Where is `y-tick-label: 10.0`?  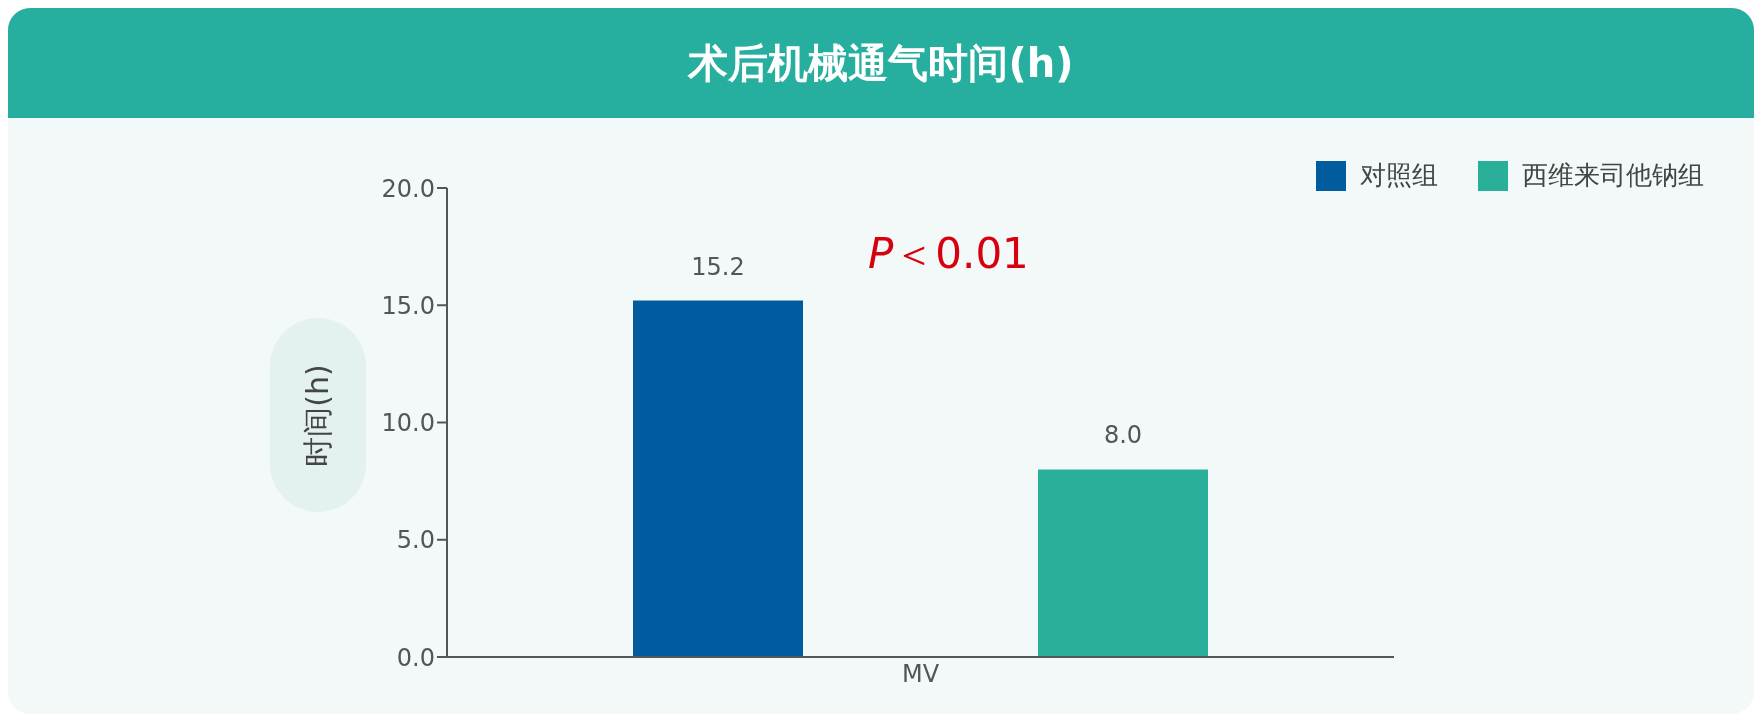 y-tick-label: 10.0 is located at coordinates (408, 423).